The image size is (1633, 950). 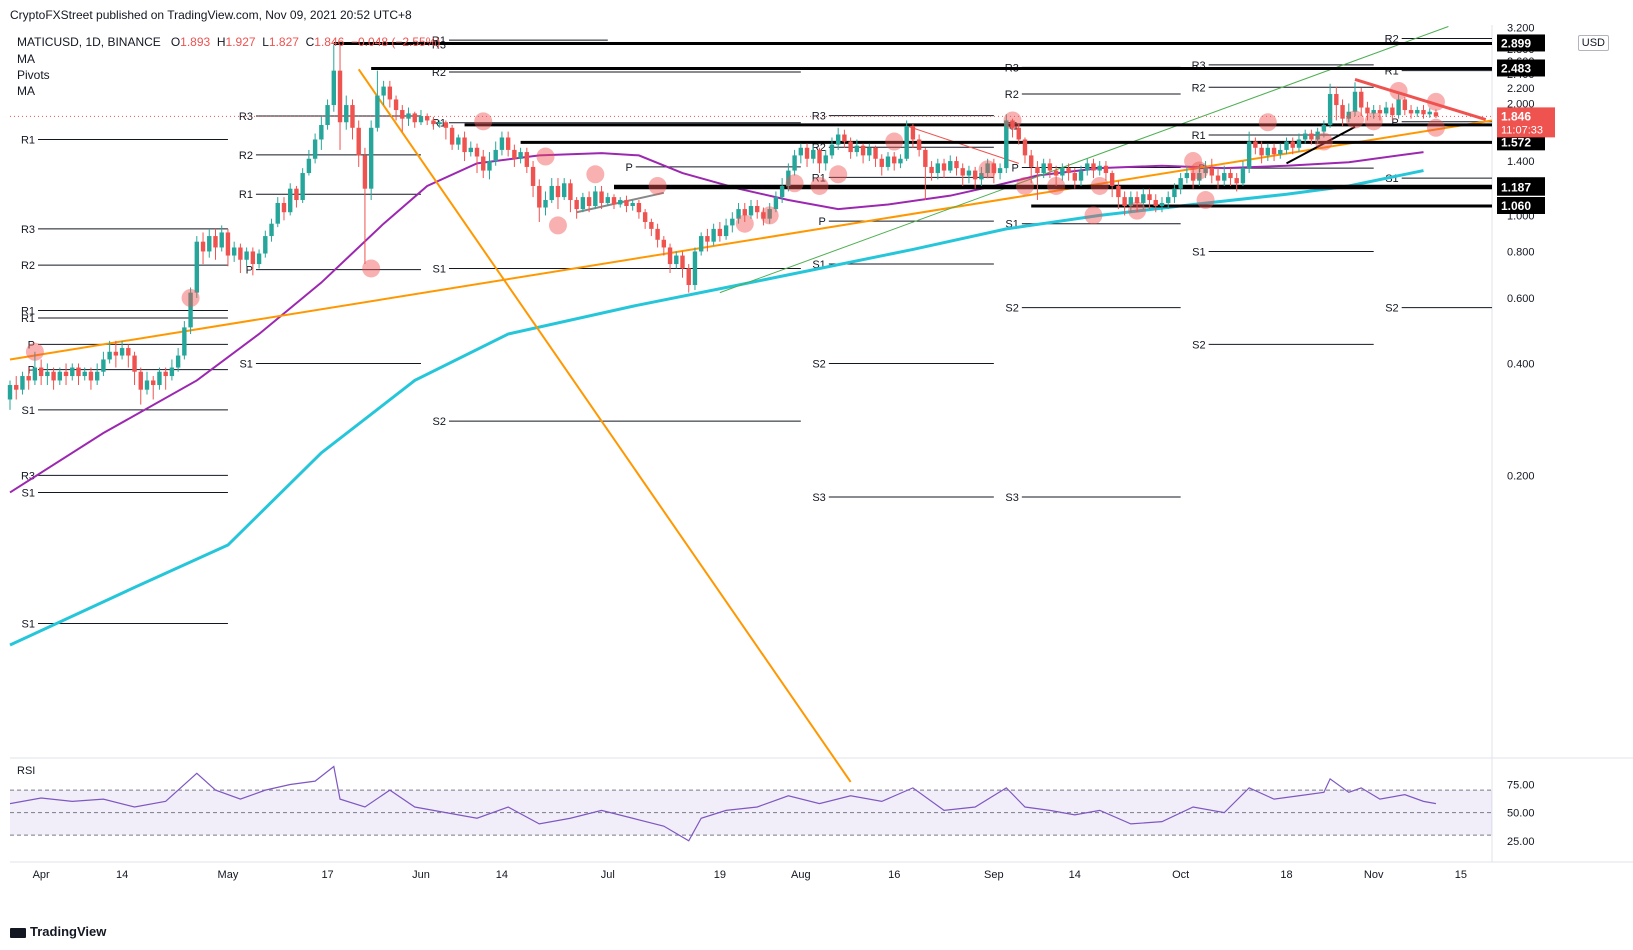 What do you see at coordinates (28, 266) in the screenshot?
I see `pivot-label: R2` at bounding box center [28, 266].